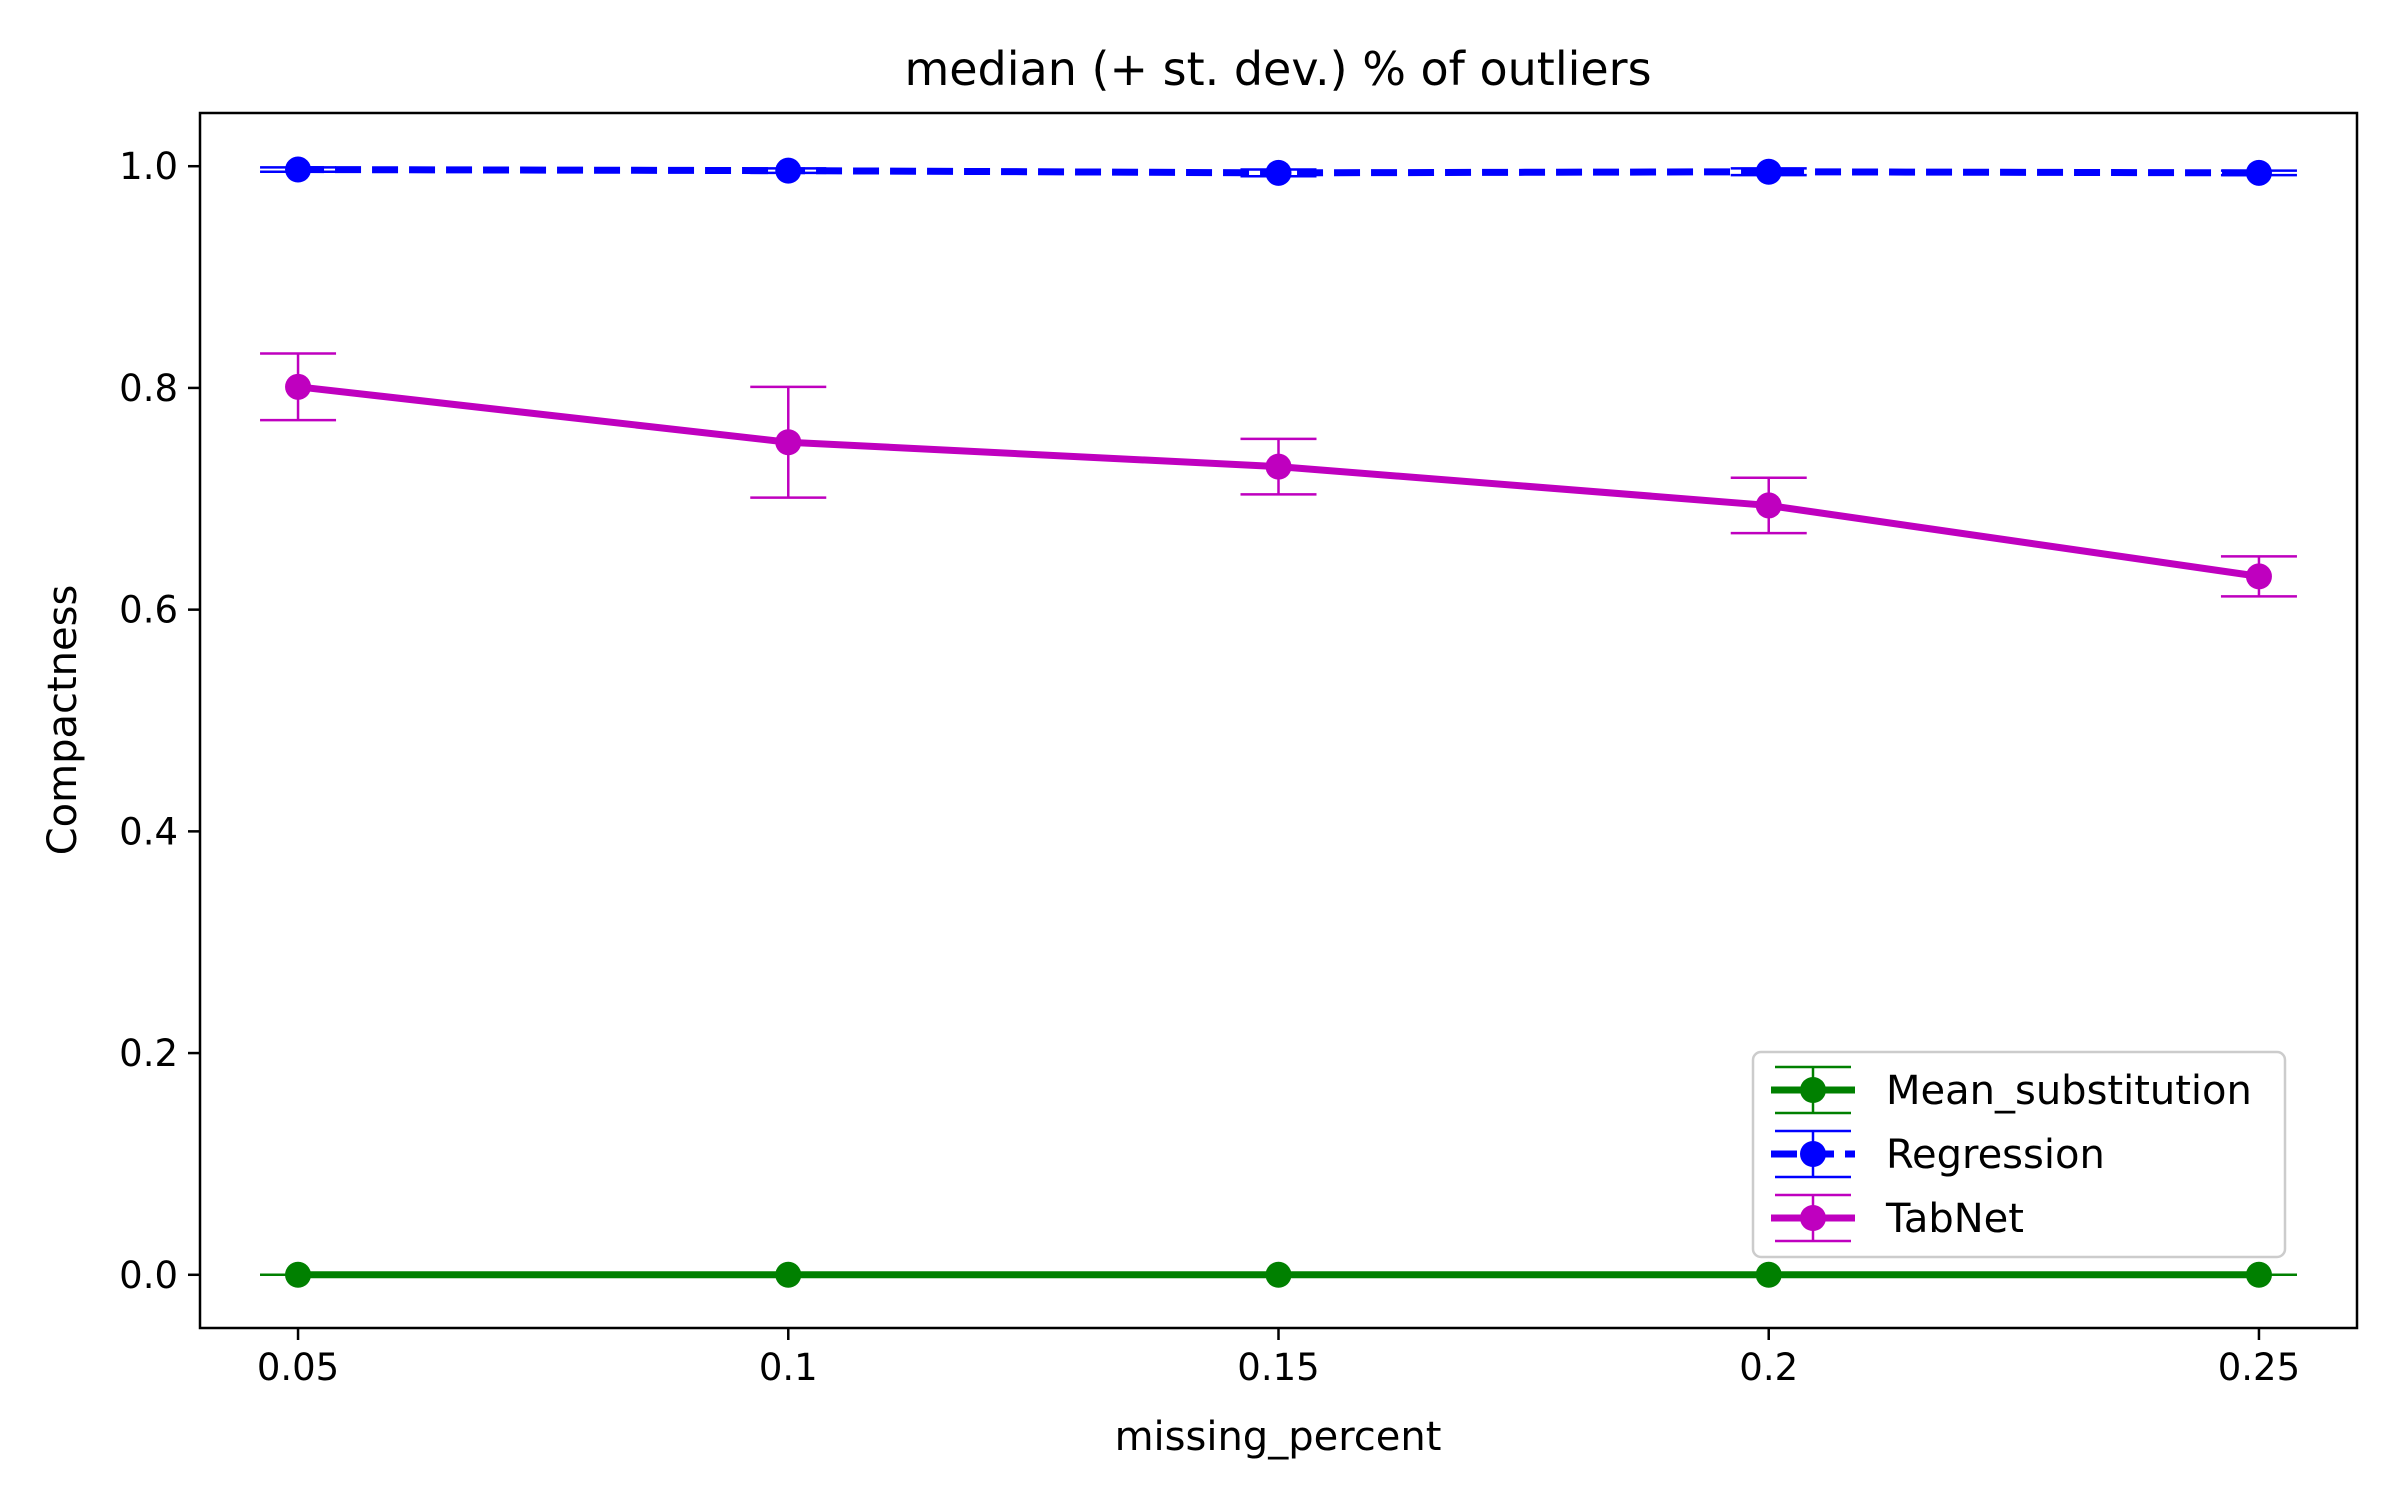 The height and width of the screenshot is (1500, 2400). I want to click on y-tick-label: 0.8, so click(148, 388).